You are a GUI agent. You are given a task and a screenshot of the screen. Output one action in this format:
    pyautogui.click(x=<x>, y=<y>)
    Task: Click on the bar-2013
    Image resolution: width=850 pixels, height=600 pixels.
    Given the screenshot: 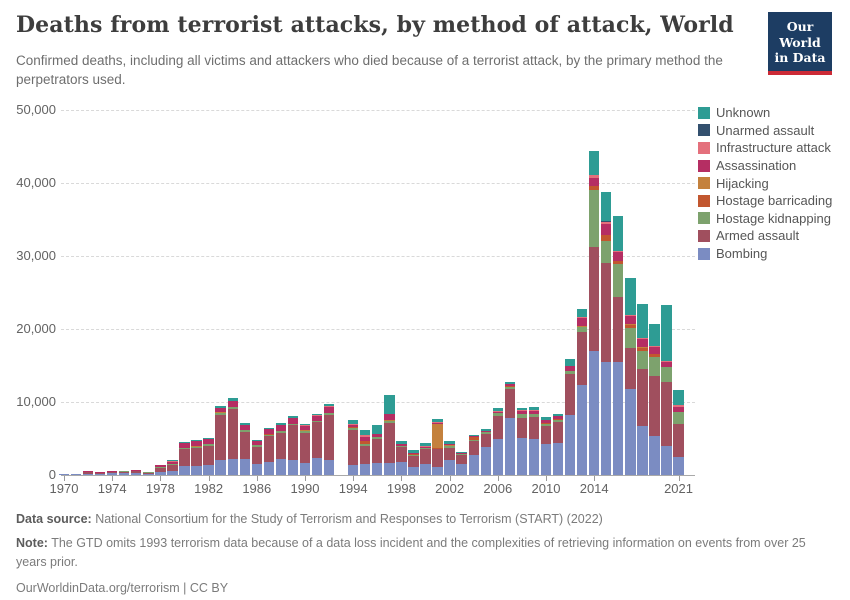 What is the action you would take?
    pyautogui.click(x=582, y=391)
    